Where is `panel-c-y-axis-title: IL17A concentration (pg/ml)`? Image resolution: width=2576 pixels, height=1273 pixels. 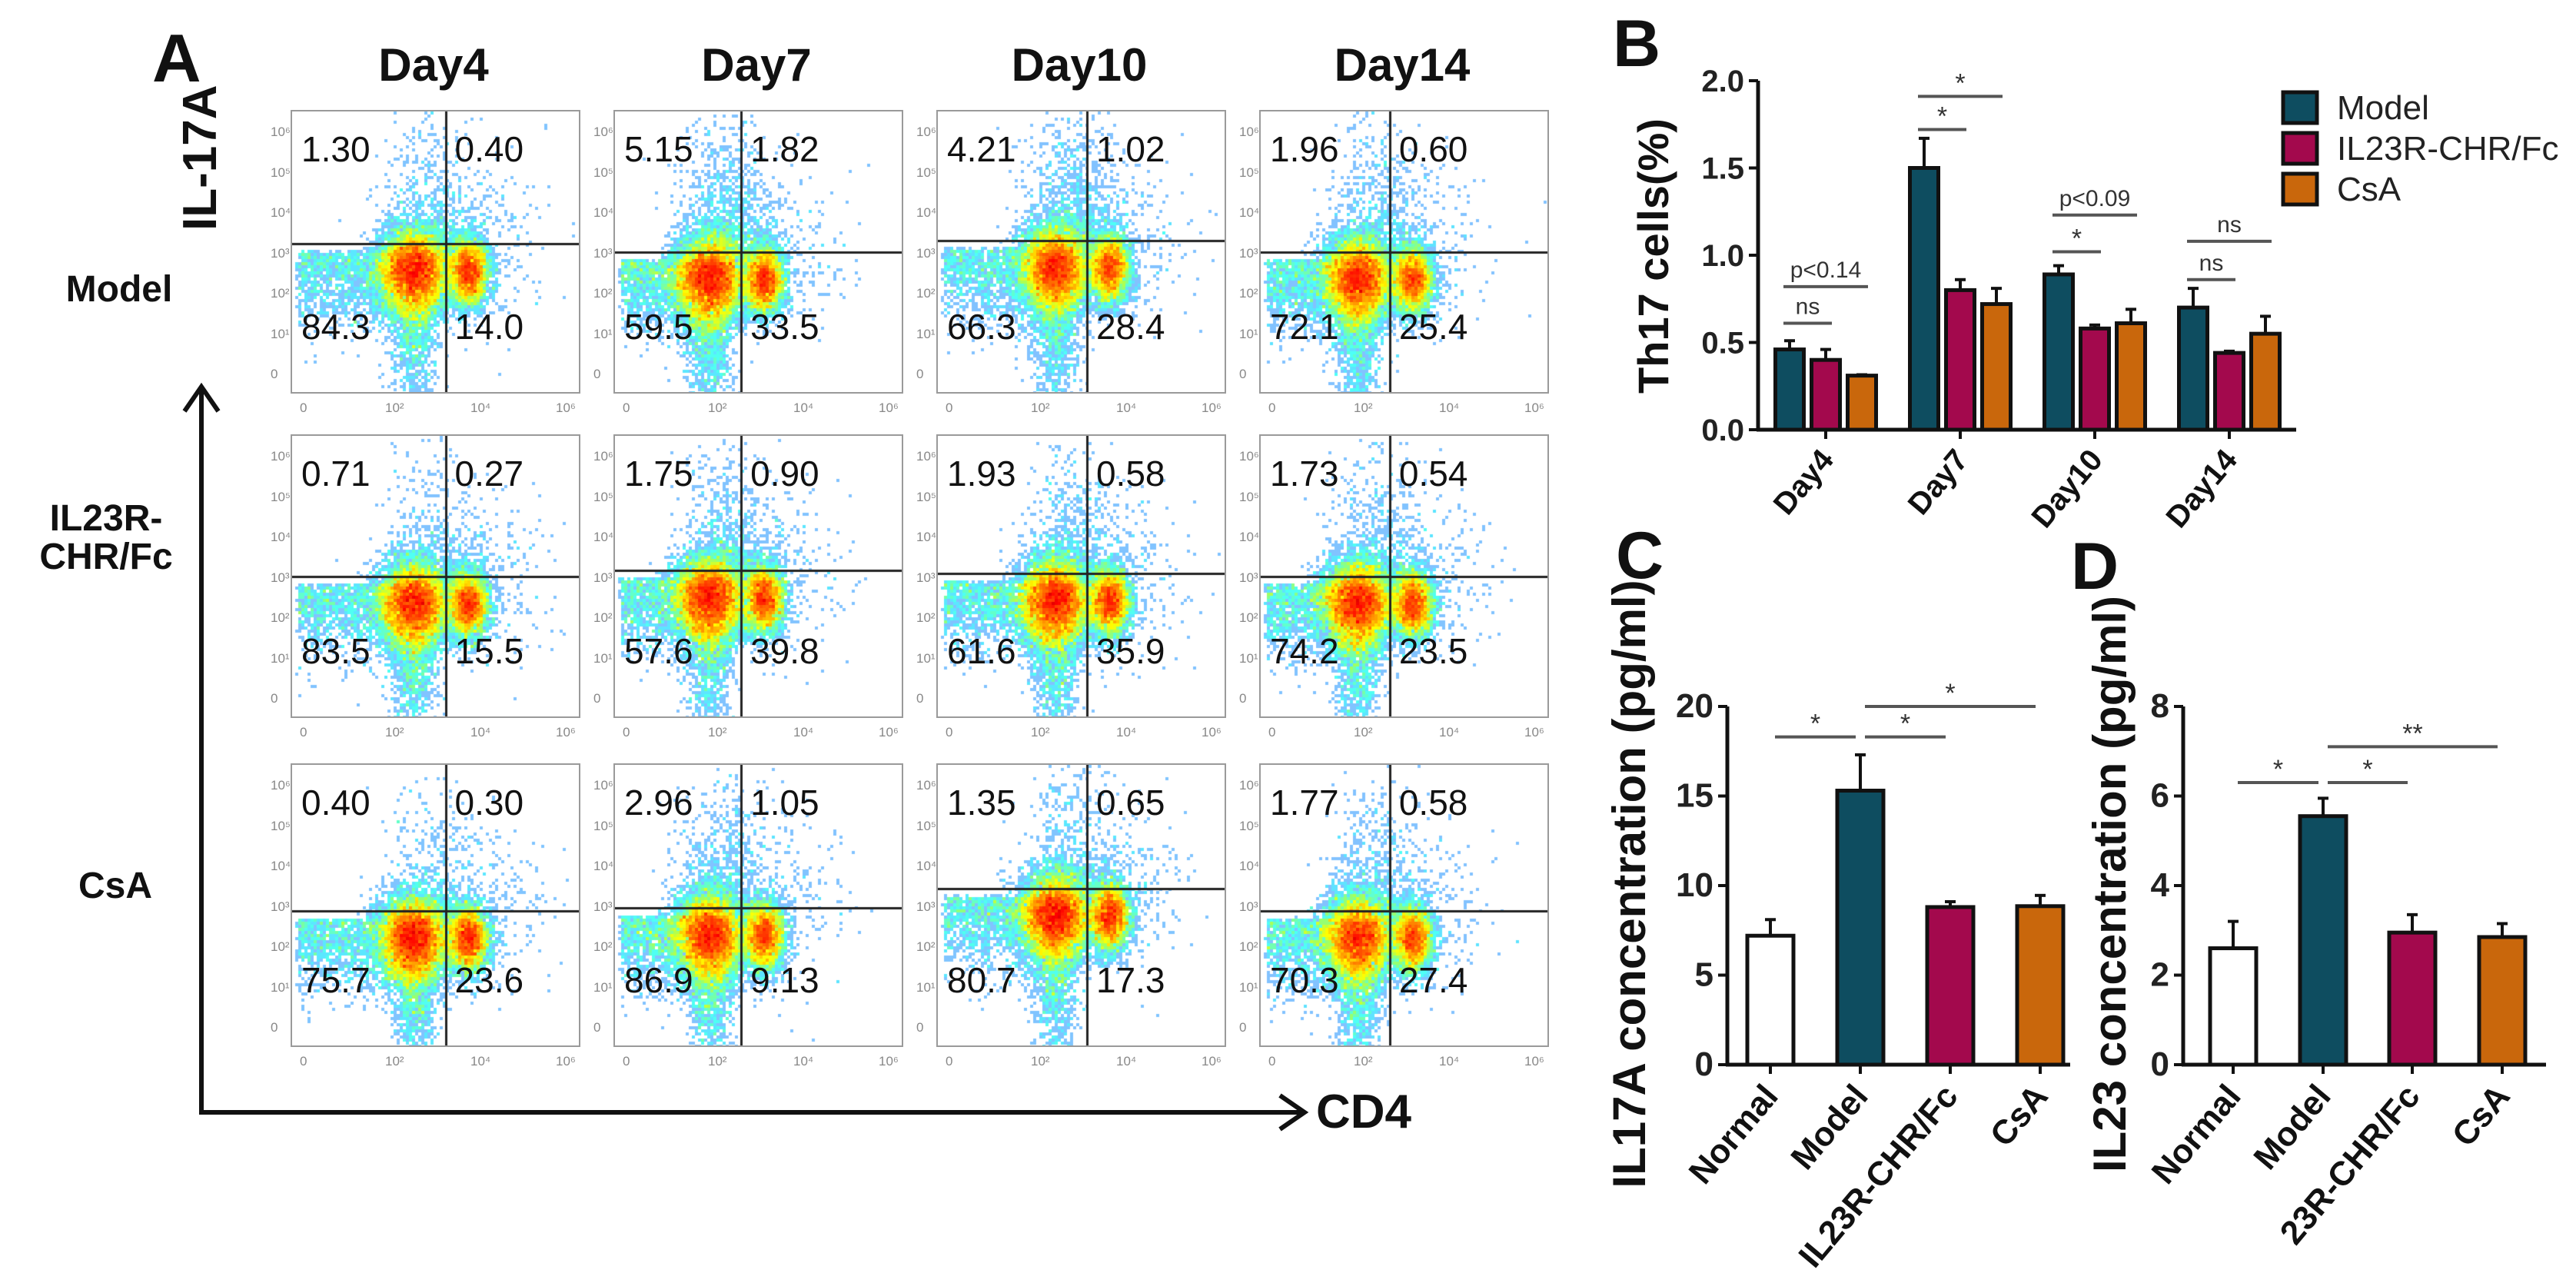
panel-c-y-axis-title: IL17A concentration (pg/ml) is located at coordinates (1630, 884).